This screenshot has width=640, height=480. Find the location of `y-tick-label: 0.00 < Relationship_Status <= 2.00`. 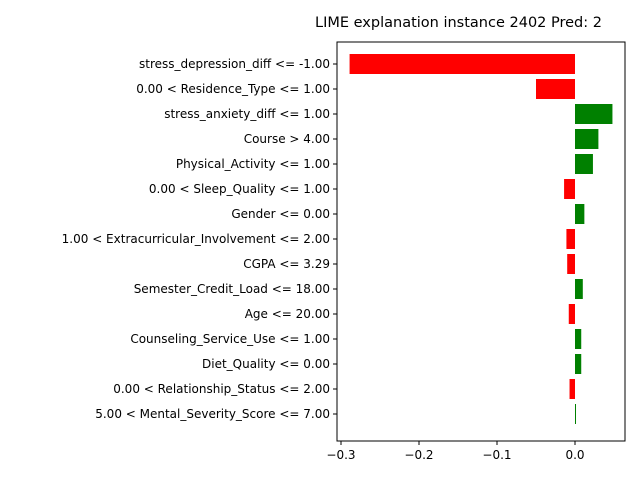

y-tick-label: 0.00 < Relationship_Status <= 2.00 is located at coordinates (221, 389).